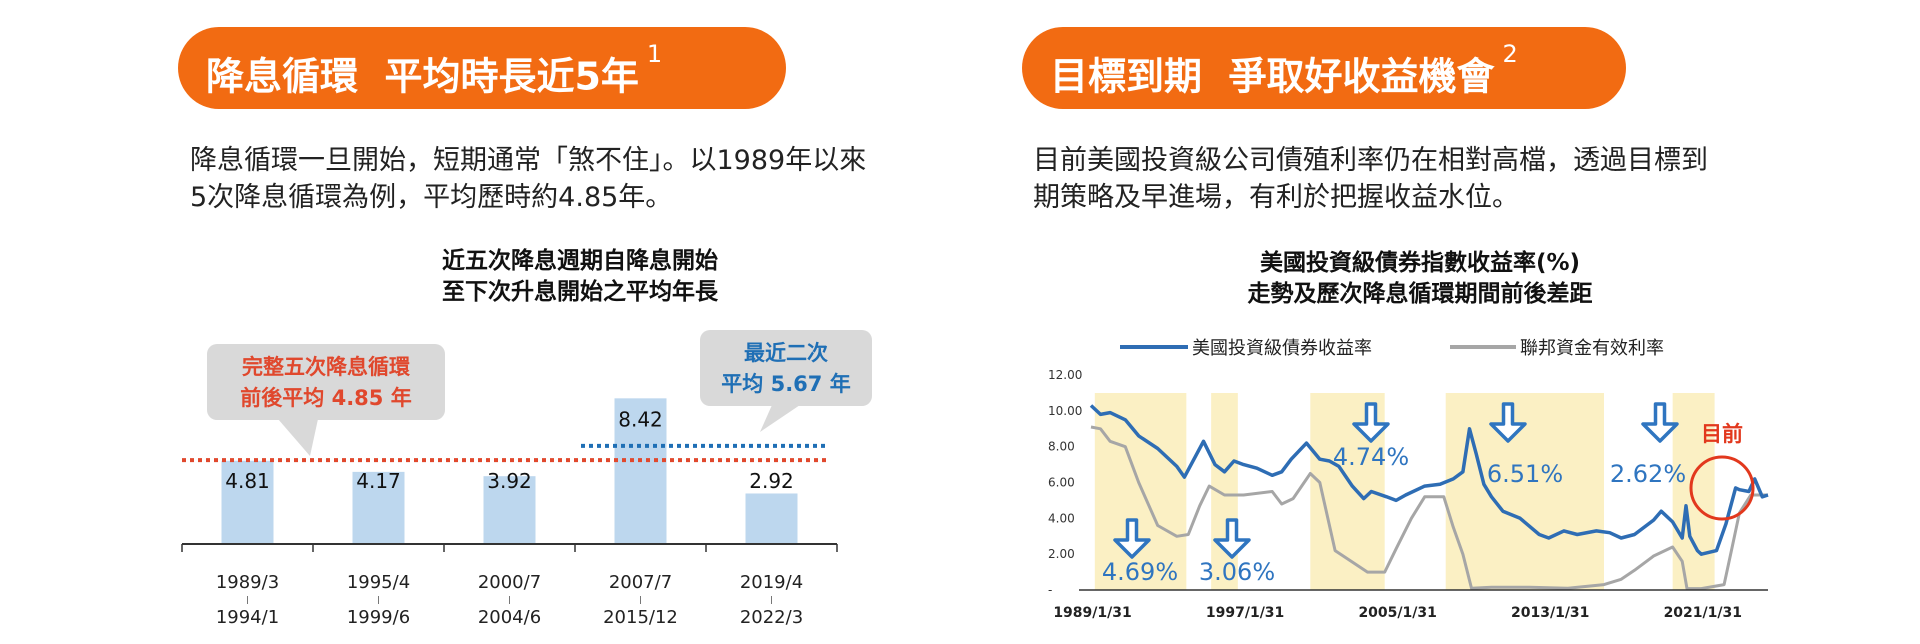 The height and width of the screenshot is (644, 1920). Describe the element at coordinates (1065, 375) in the screenshot. I see `y-tick-label: 12.00` at that location.